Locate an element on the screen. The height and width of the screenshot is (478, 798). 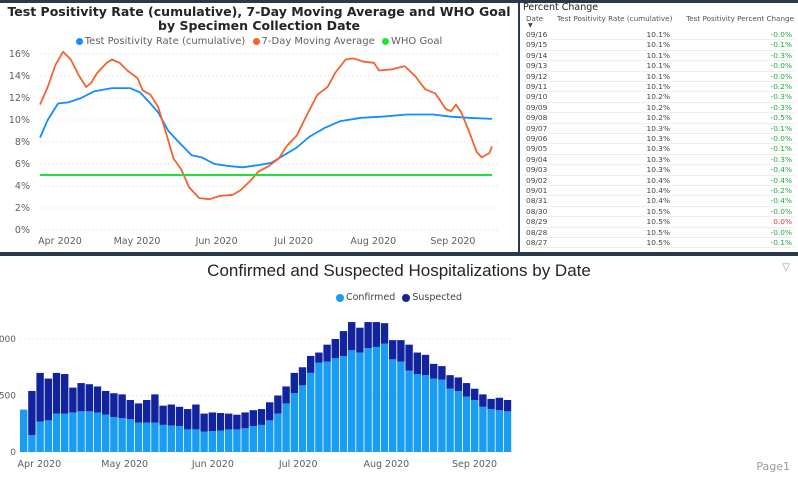
cell-date: 09/15 is located at coordinates (537, 45).